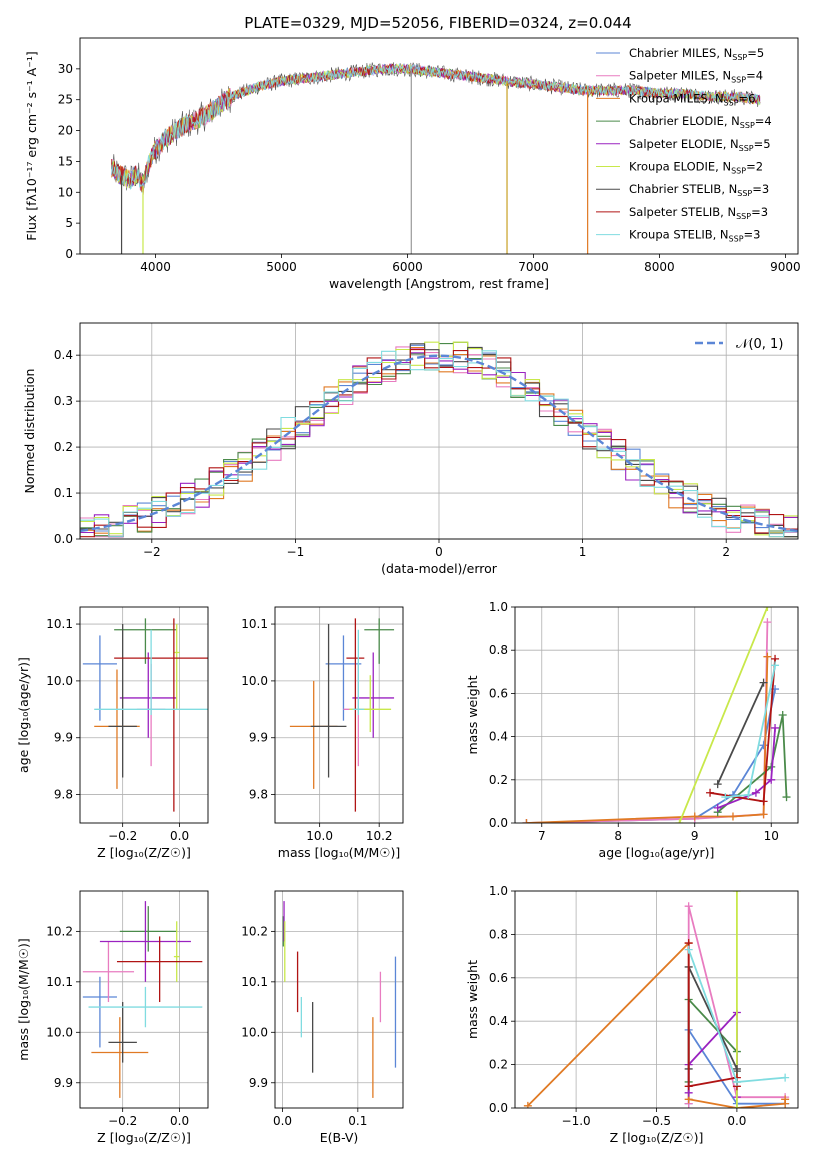  I want to click on y-tick-label: 15, so click(65, 161).